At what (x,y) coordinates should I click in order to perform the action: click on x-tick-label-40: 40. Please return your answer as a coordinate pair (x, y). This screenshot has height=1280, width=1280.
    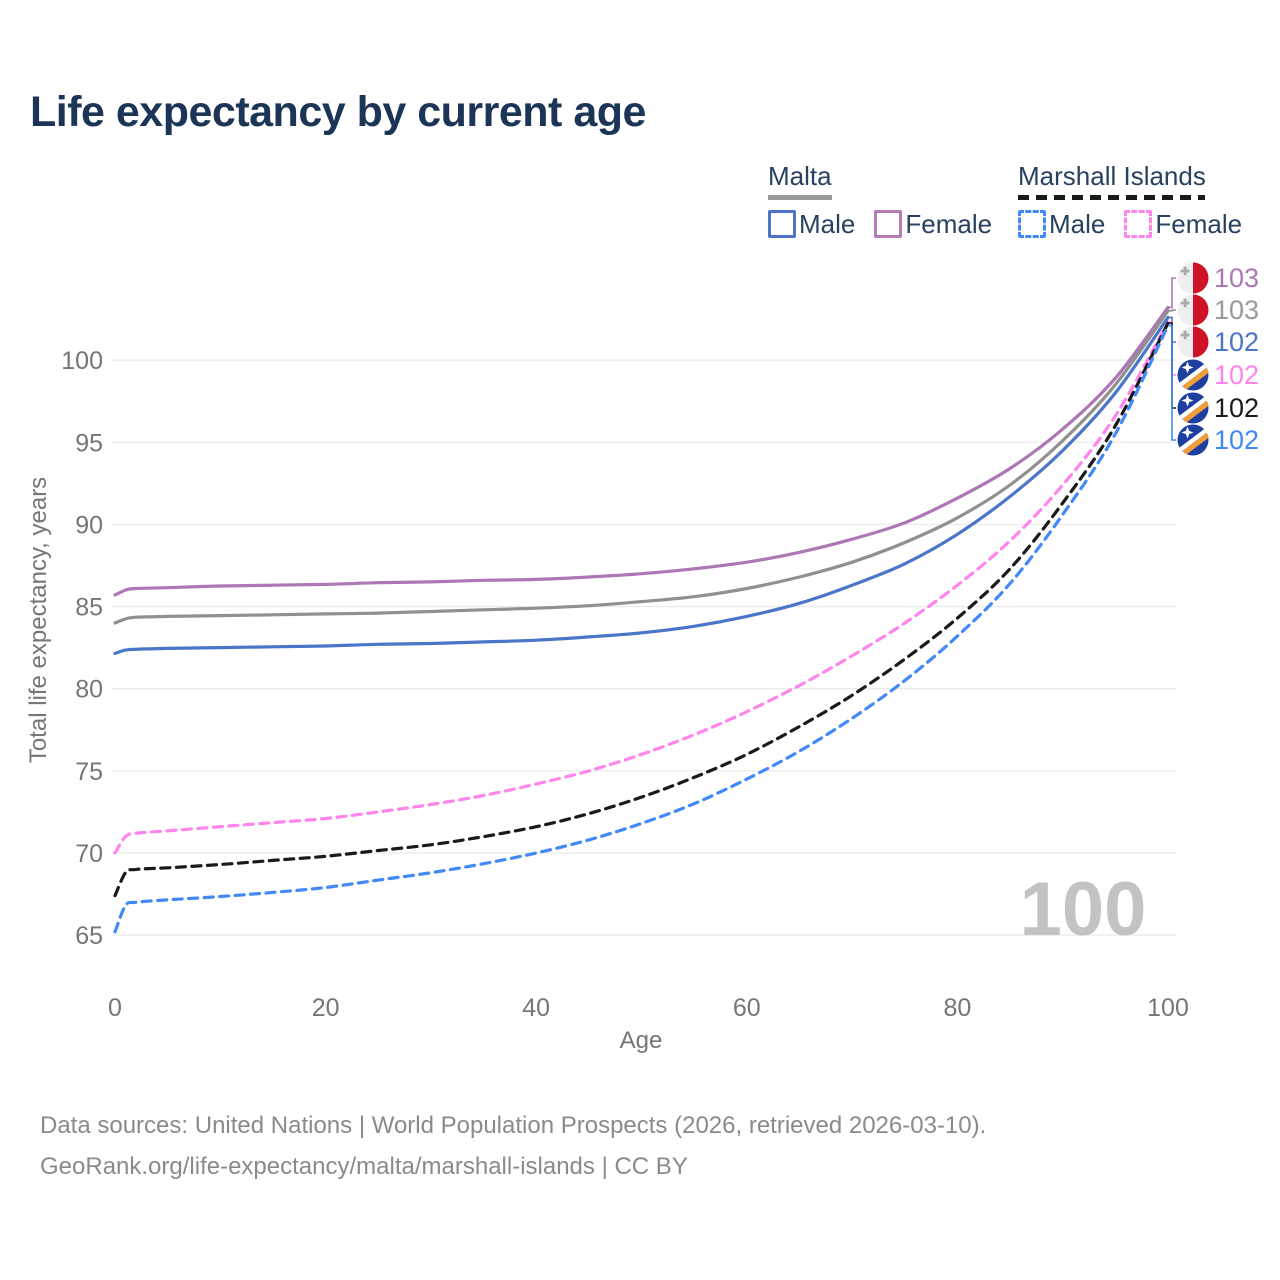
    Looking at the image, I should click on (536, 1008).